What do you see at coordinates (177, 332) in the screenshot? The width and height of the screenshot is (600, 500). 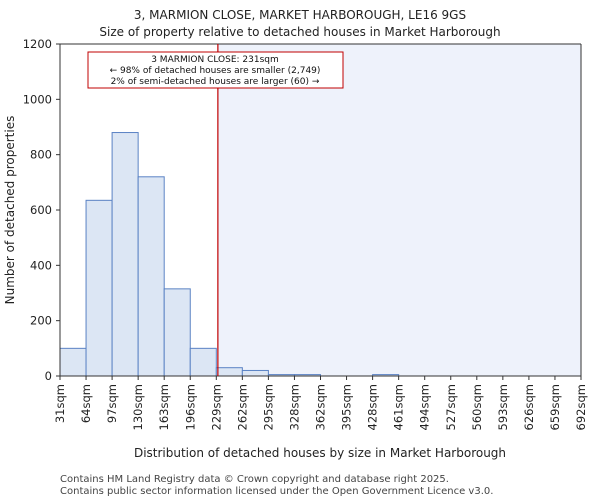 I see `bar-163sqm` at bounding box center [177, 332].